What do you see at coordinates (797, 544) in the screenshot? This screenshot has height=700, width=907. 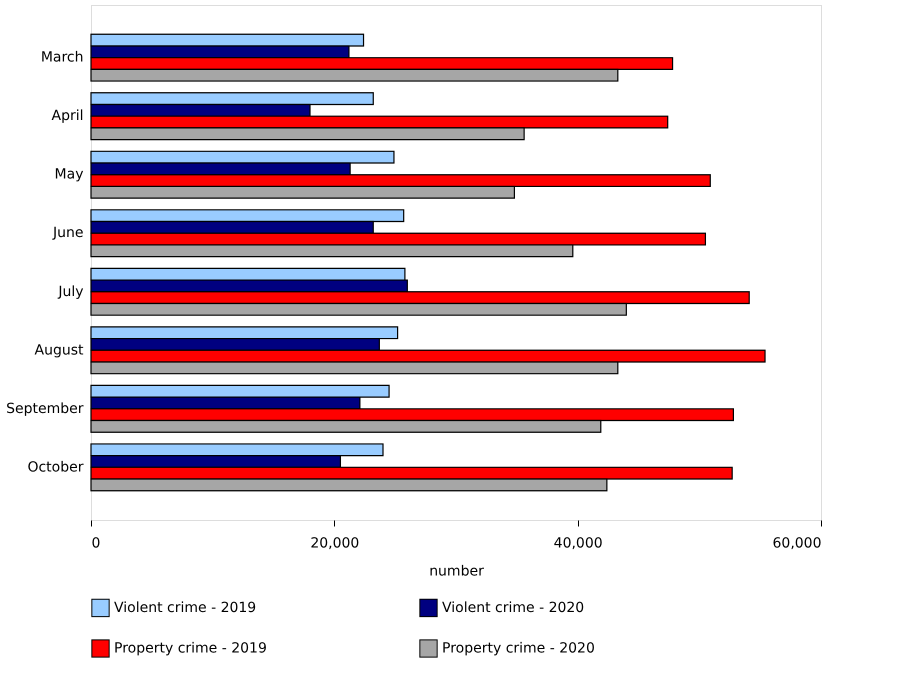 I see `x-tick-label: 60,000` at bounding box center [797, 544].